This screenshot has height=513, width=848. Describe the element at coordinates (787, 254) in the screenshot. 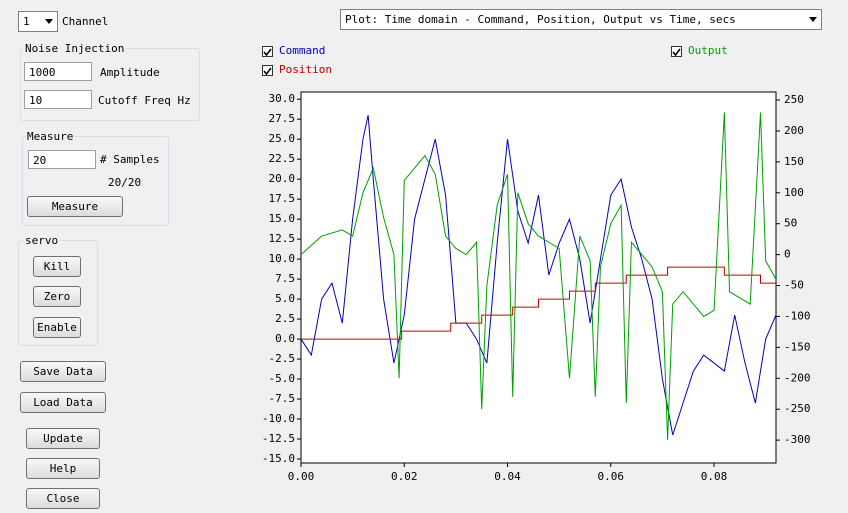

I see `y2-tick-label: 0` at that location.